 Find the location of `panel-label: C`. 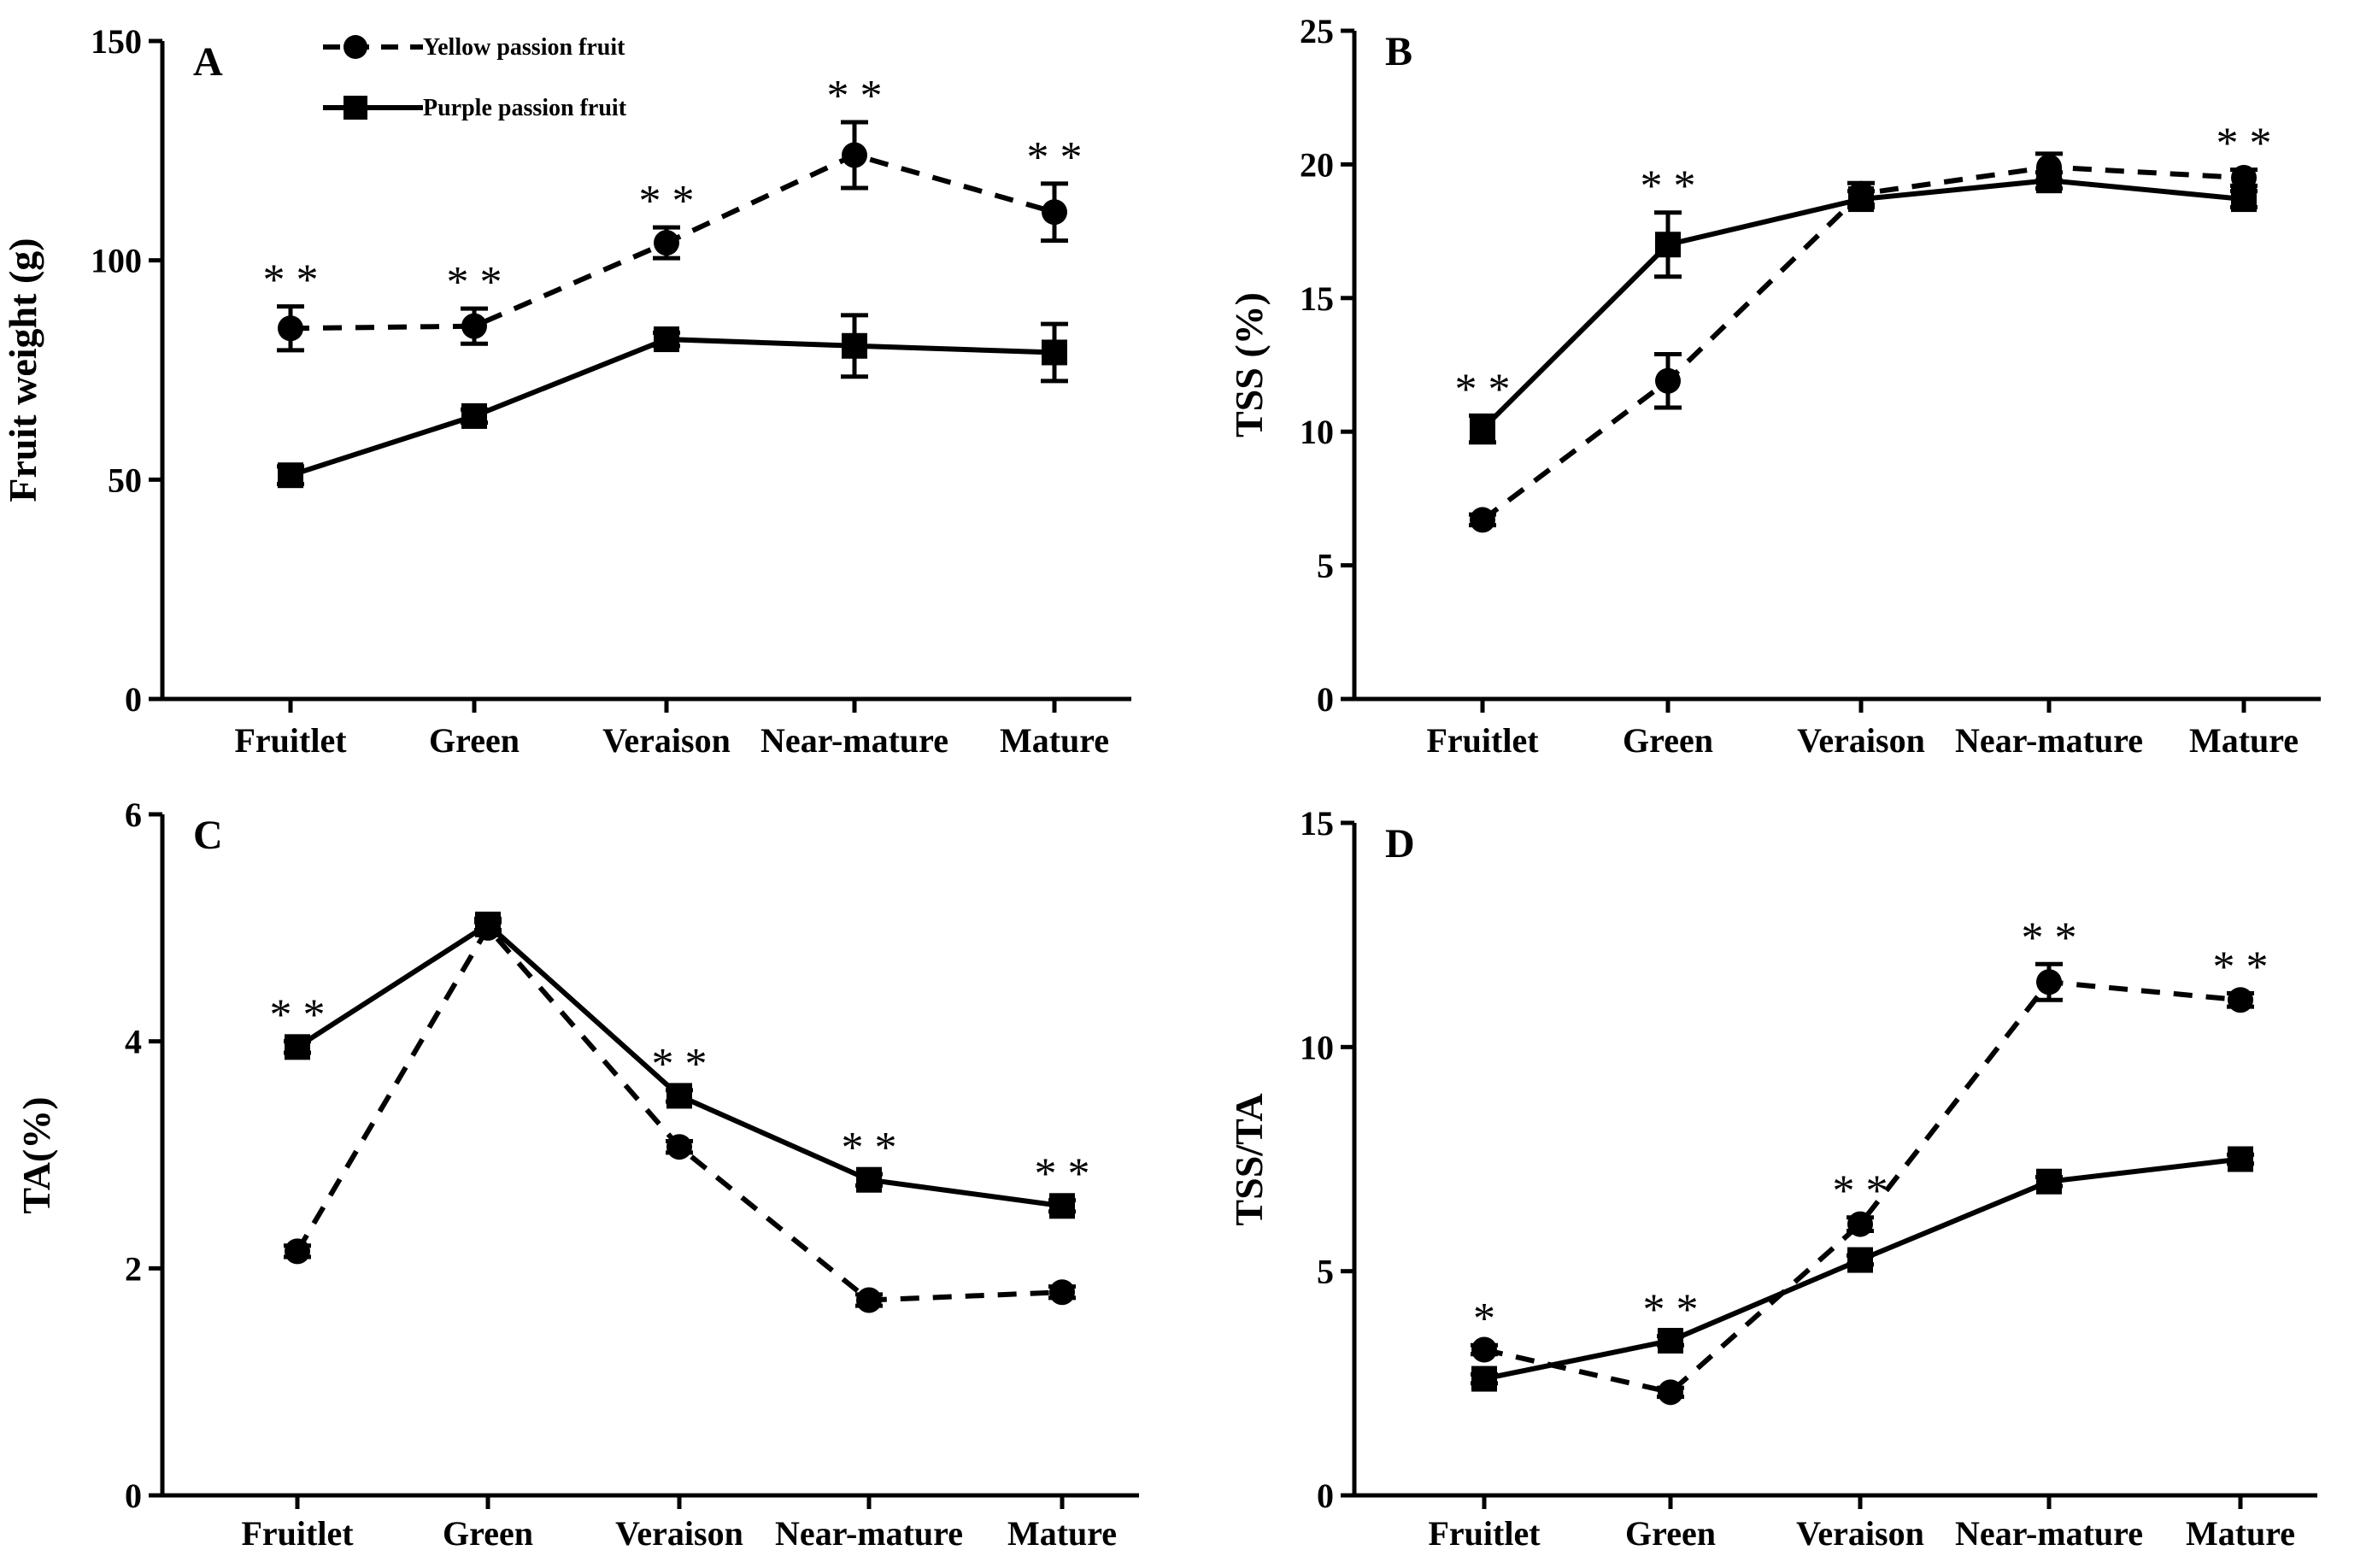

panel-label: C is located at coordinates (208, 835).